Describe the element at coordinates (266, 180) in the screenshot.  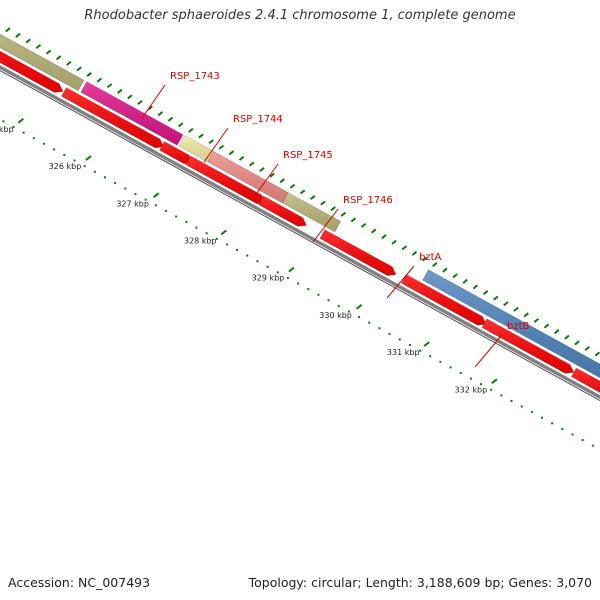
I see `callout-rsp1745` at that location.